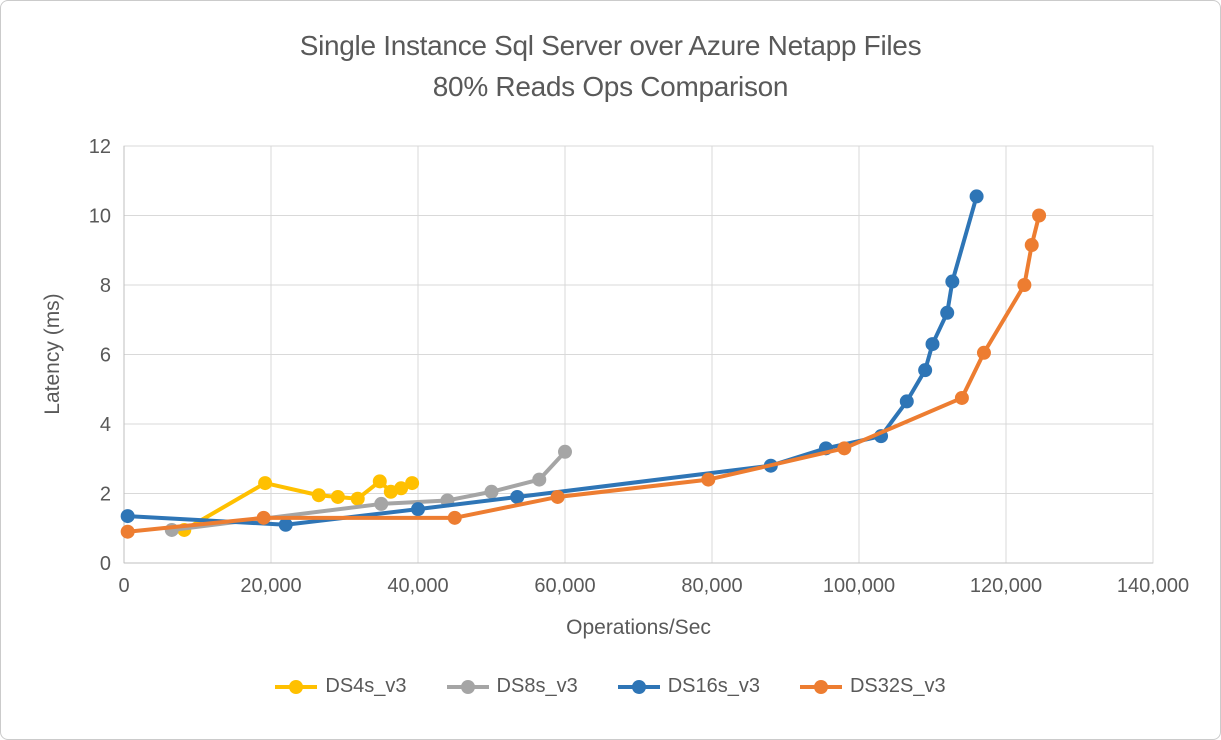 The height and width of the screenshot is (740, 1221). I want to click on x-tick-label: 60,000, so click(564, 586).